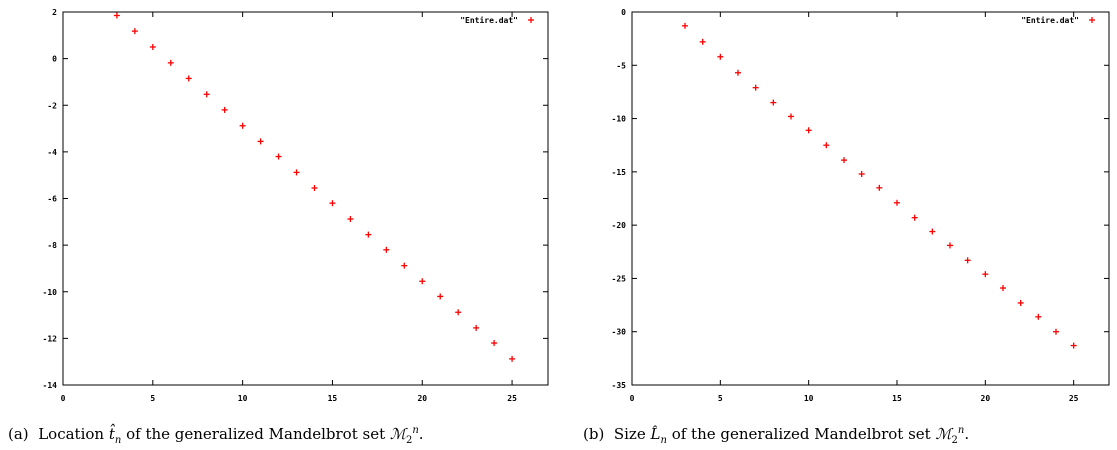 The image size is (1117, 450). Describe the element at coordinates (1074, 398) in the screenshot. I see `chart-b-xtick-label: 25` at that location.